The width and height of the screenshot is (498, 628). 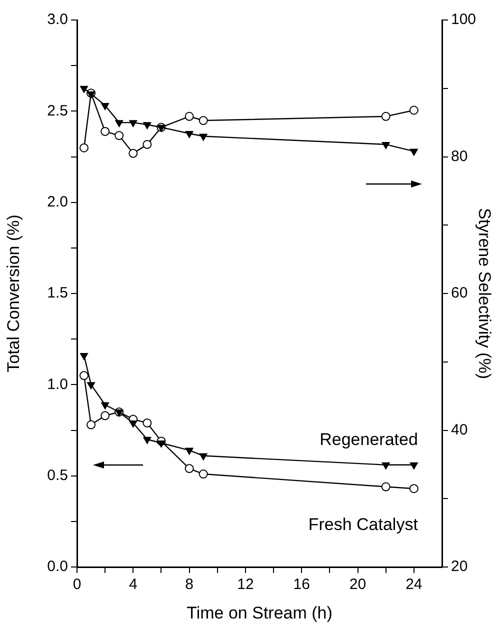 What do you see at coordinates (57, 293) in the screenshot?
I see `y-tick-label: 1.5` at bounding box center [57, 293].